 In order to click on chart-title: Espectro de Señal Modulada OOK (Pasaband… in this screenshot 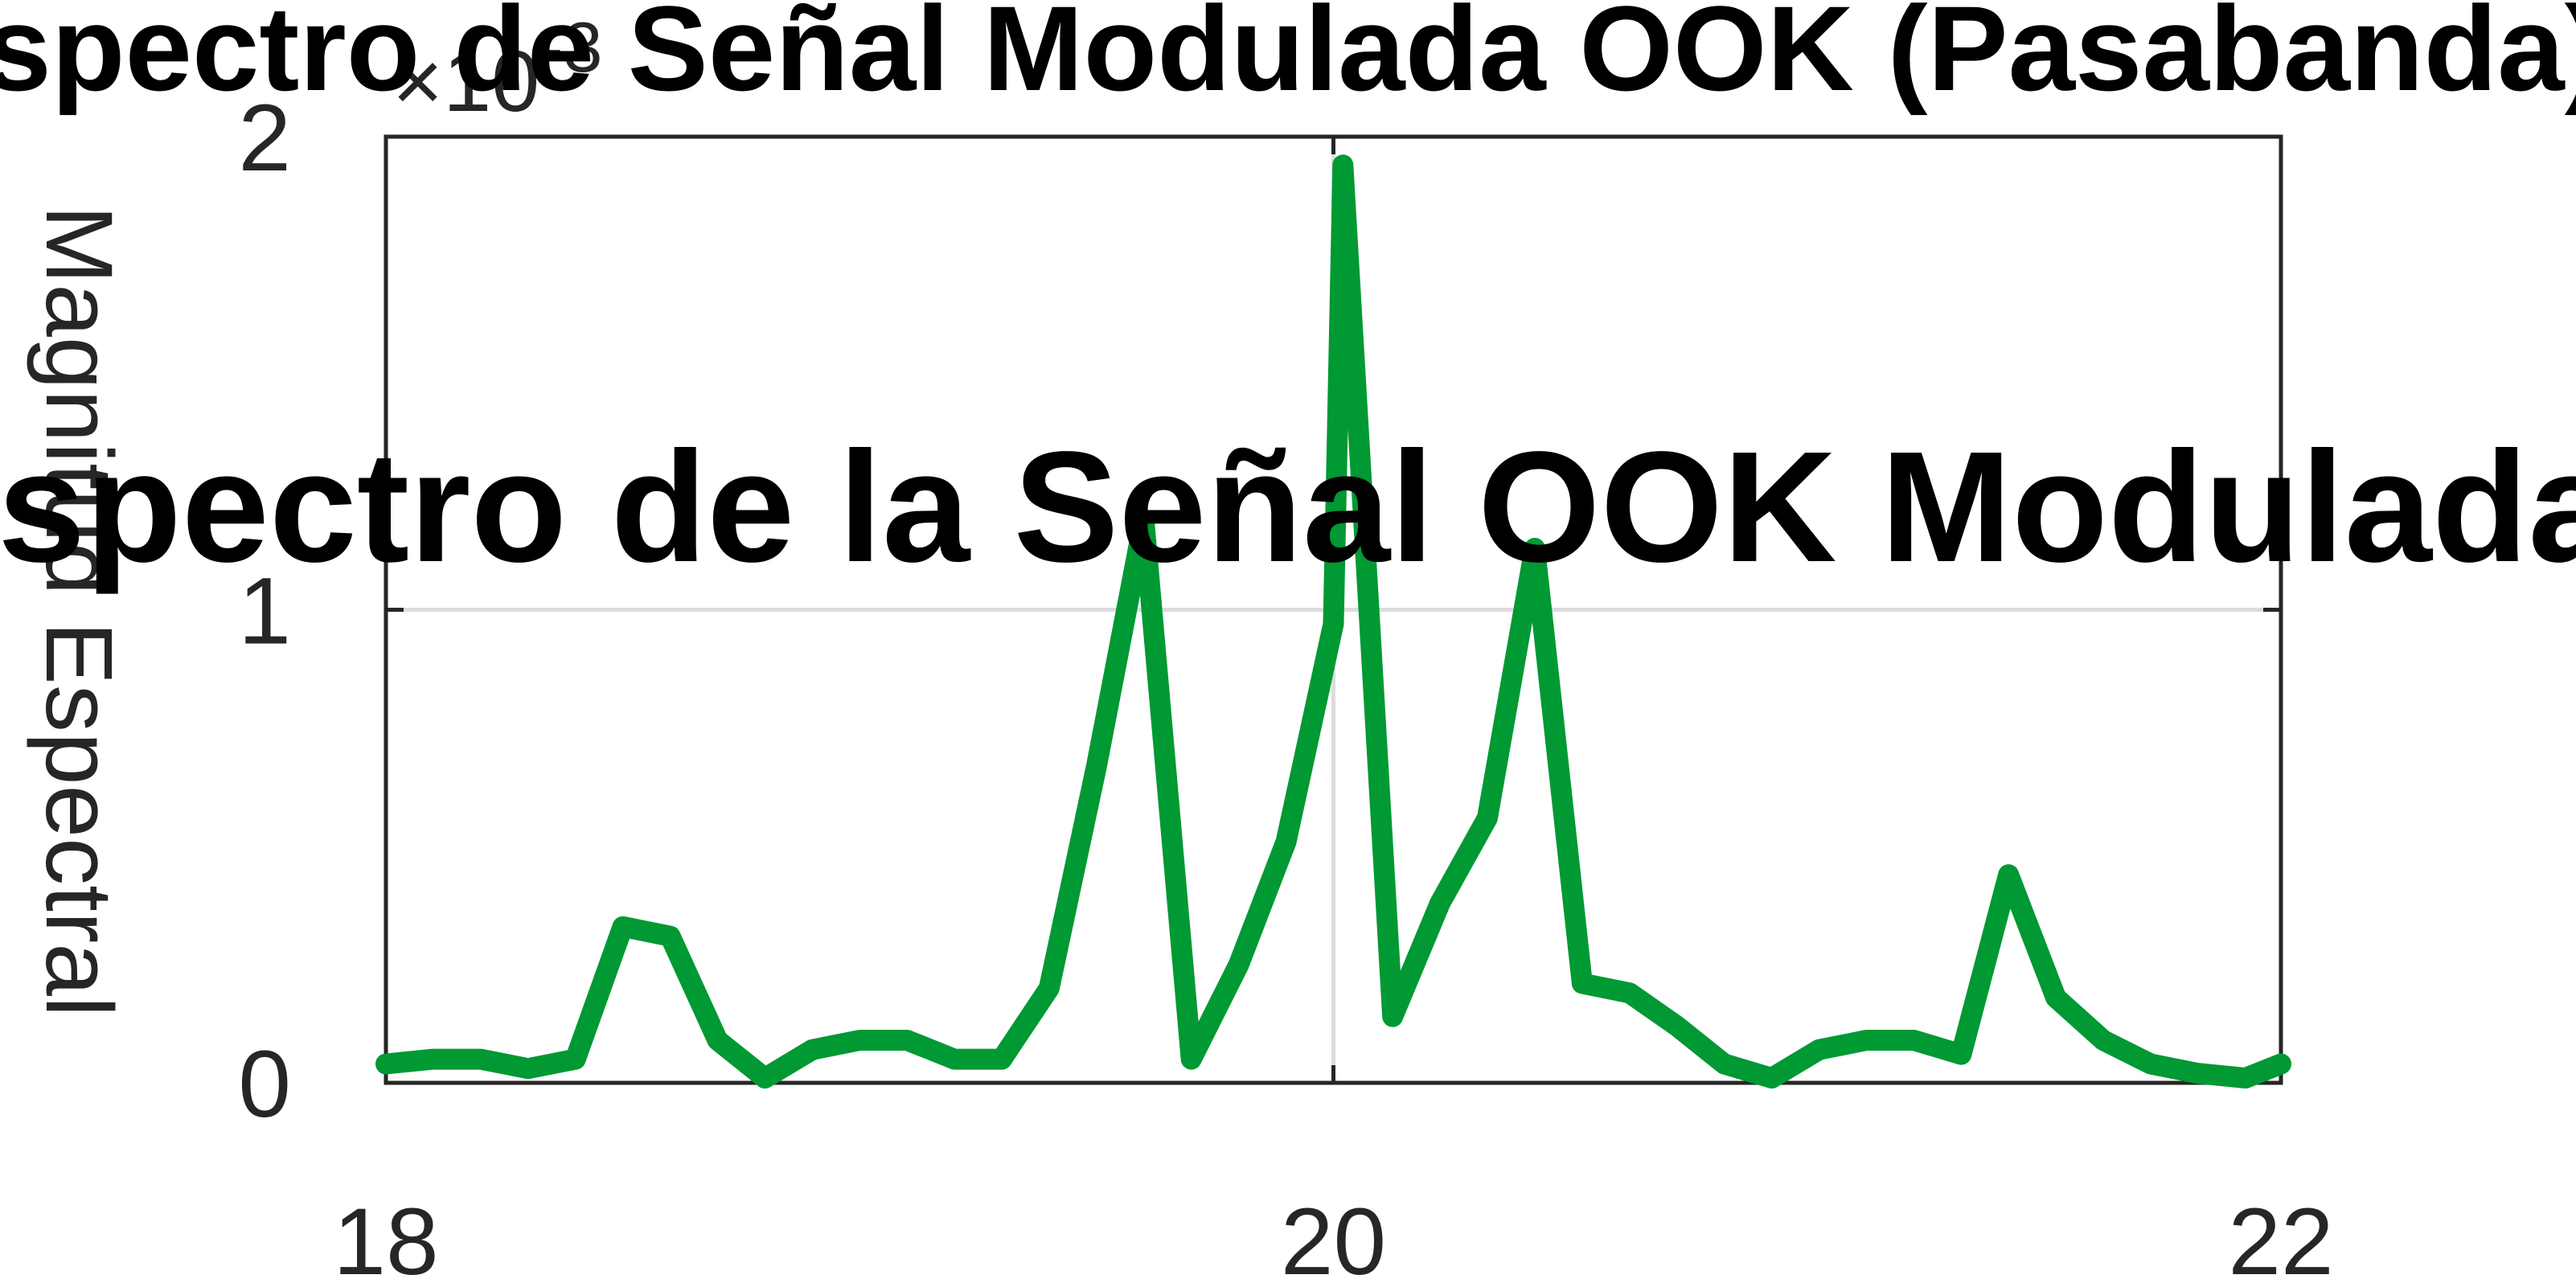, I will do `click(1288, 58)`.